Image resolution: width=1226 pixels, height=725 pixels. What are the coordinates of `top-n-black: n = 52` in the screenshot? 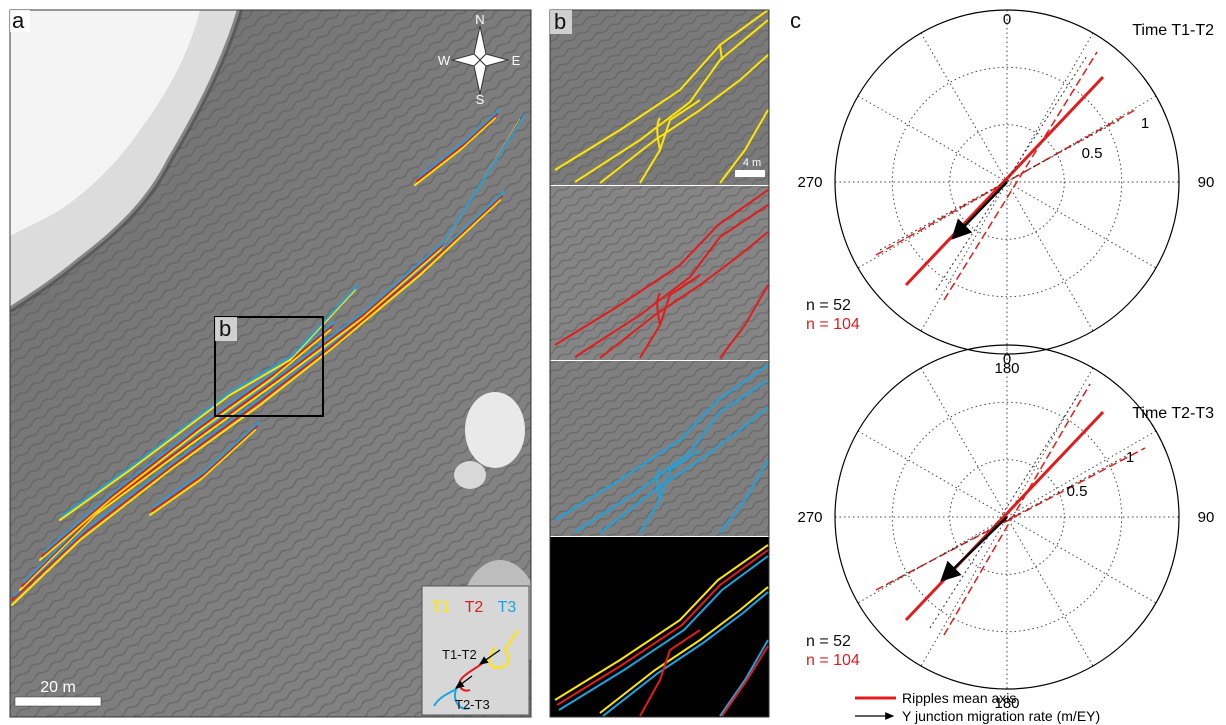 It's located at (828, 305).